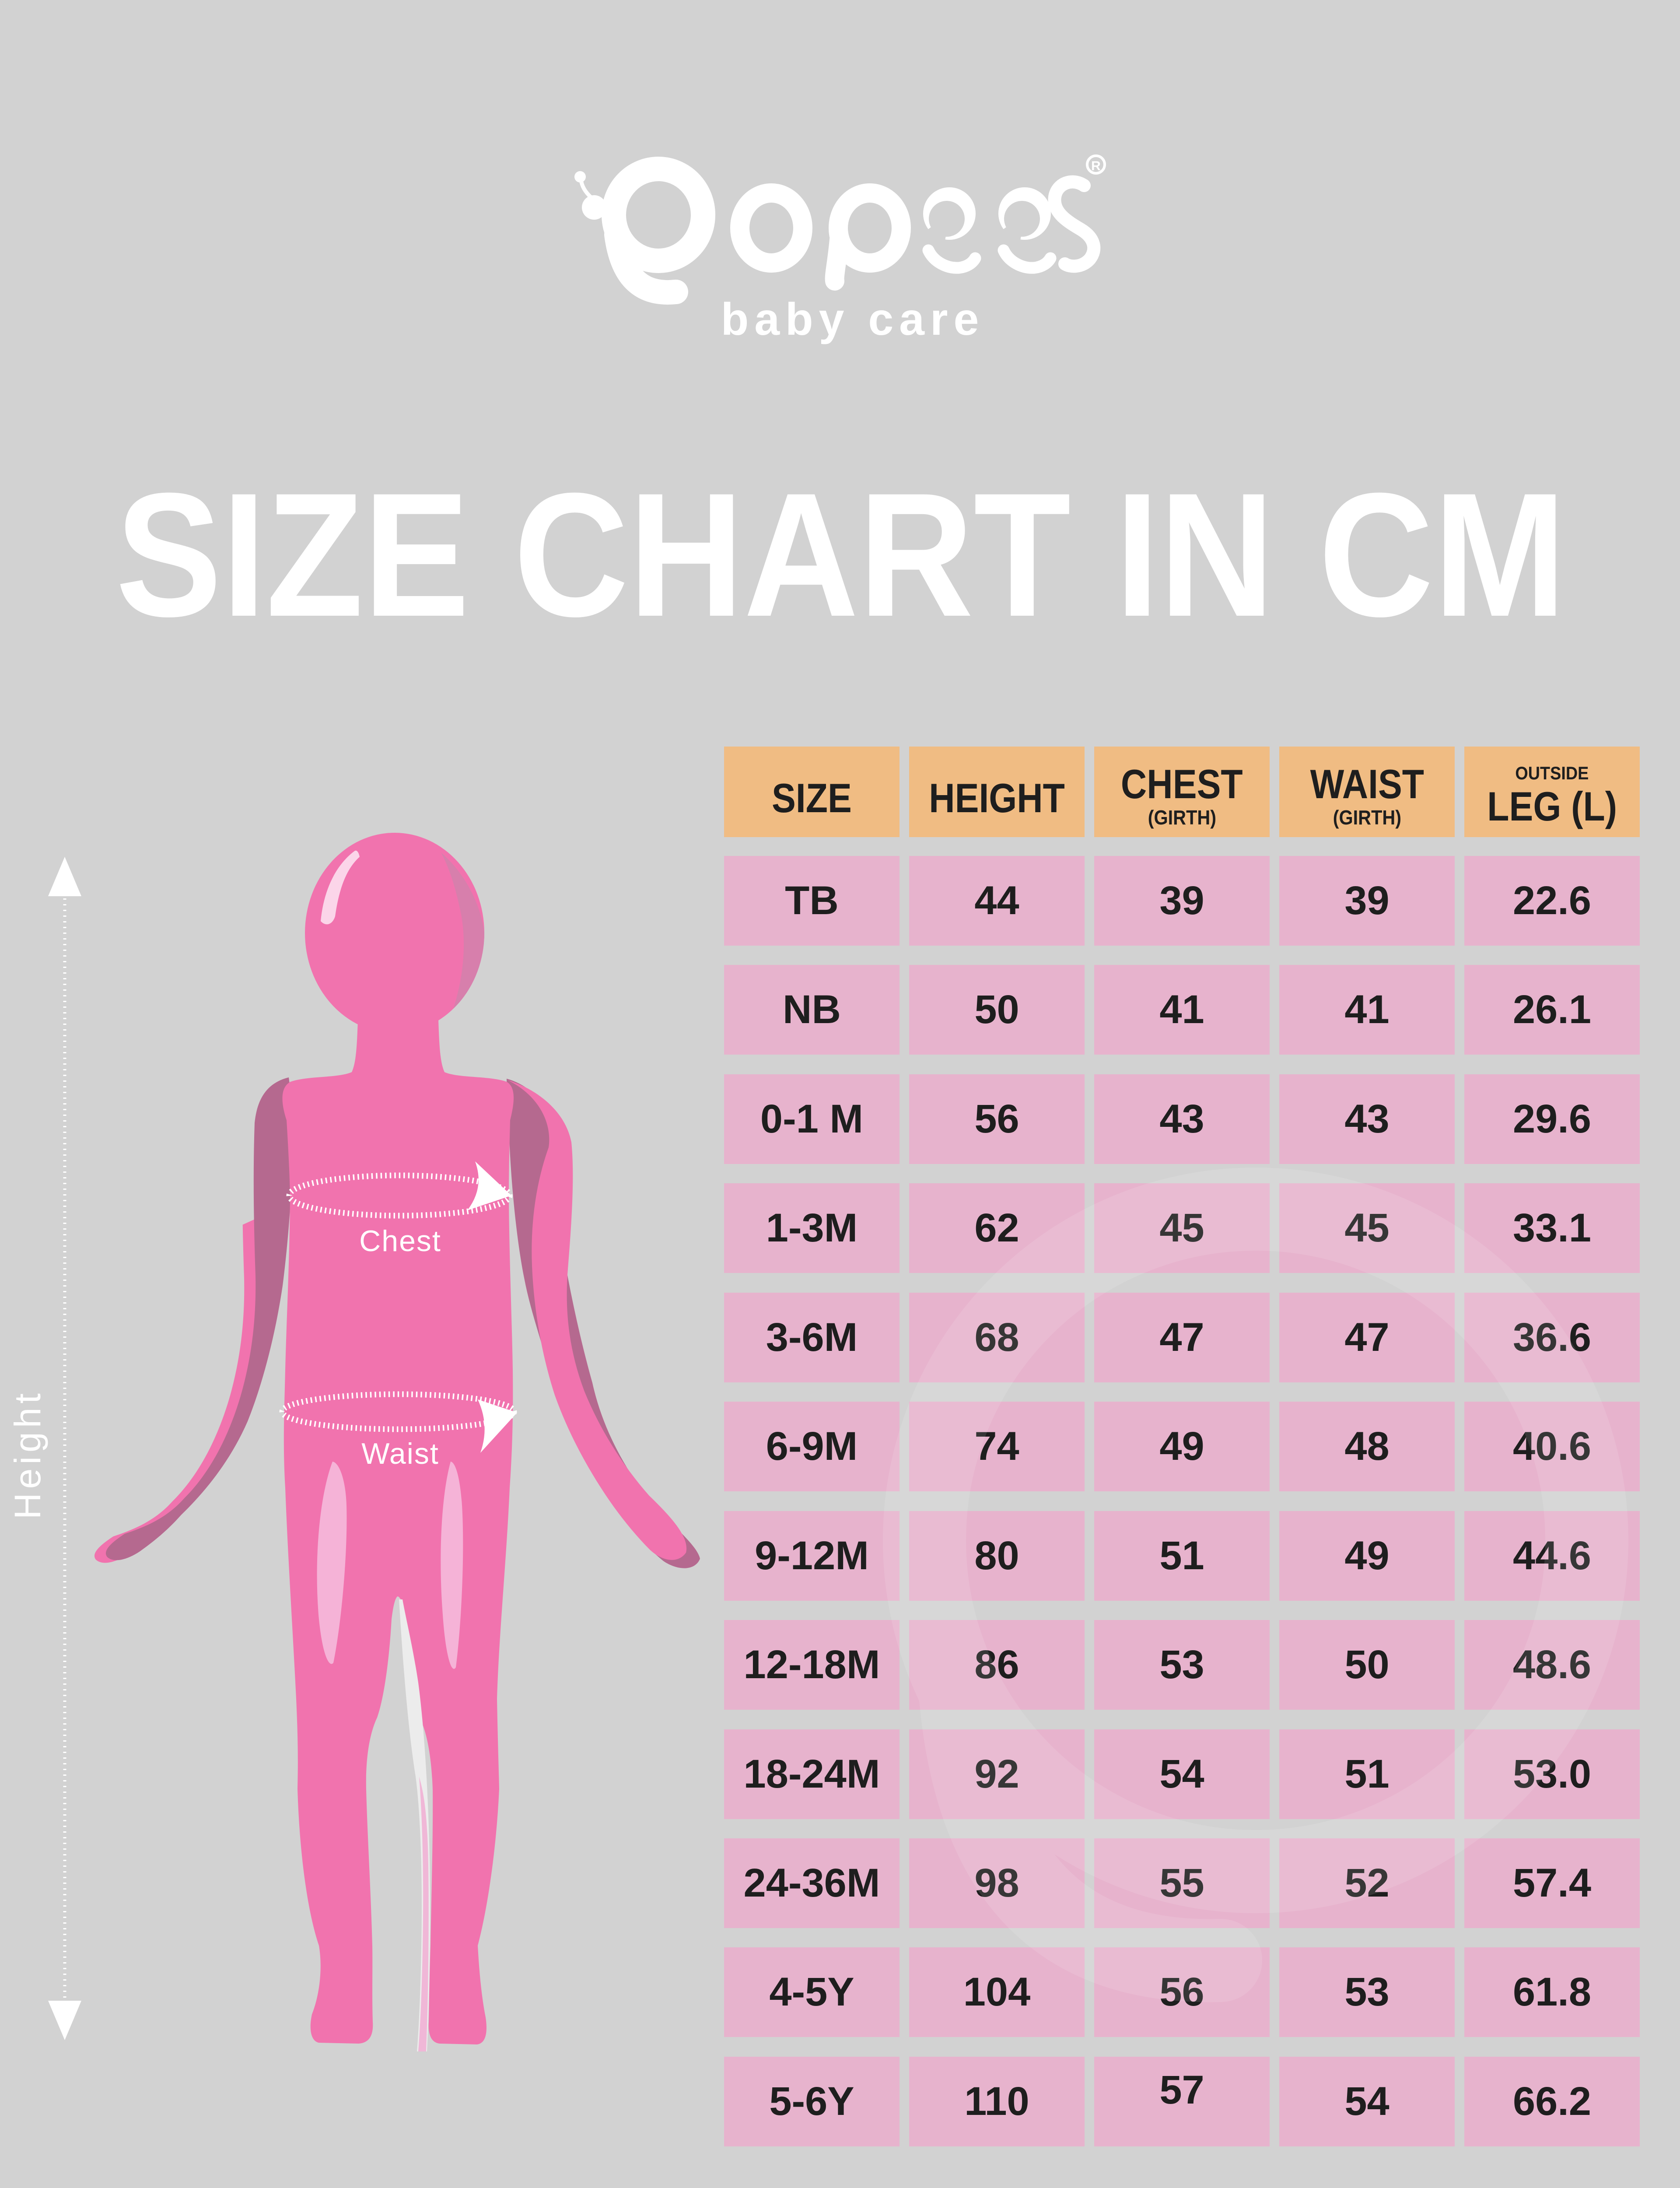 This screenshot has width=1680, height=2188. What do you see at coordinates (1096, 166) in the screenshot?
I see `svg-text: R` at bounding box center [1096, 166].